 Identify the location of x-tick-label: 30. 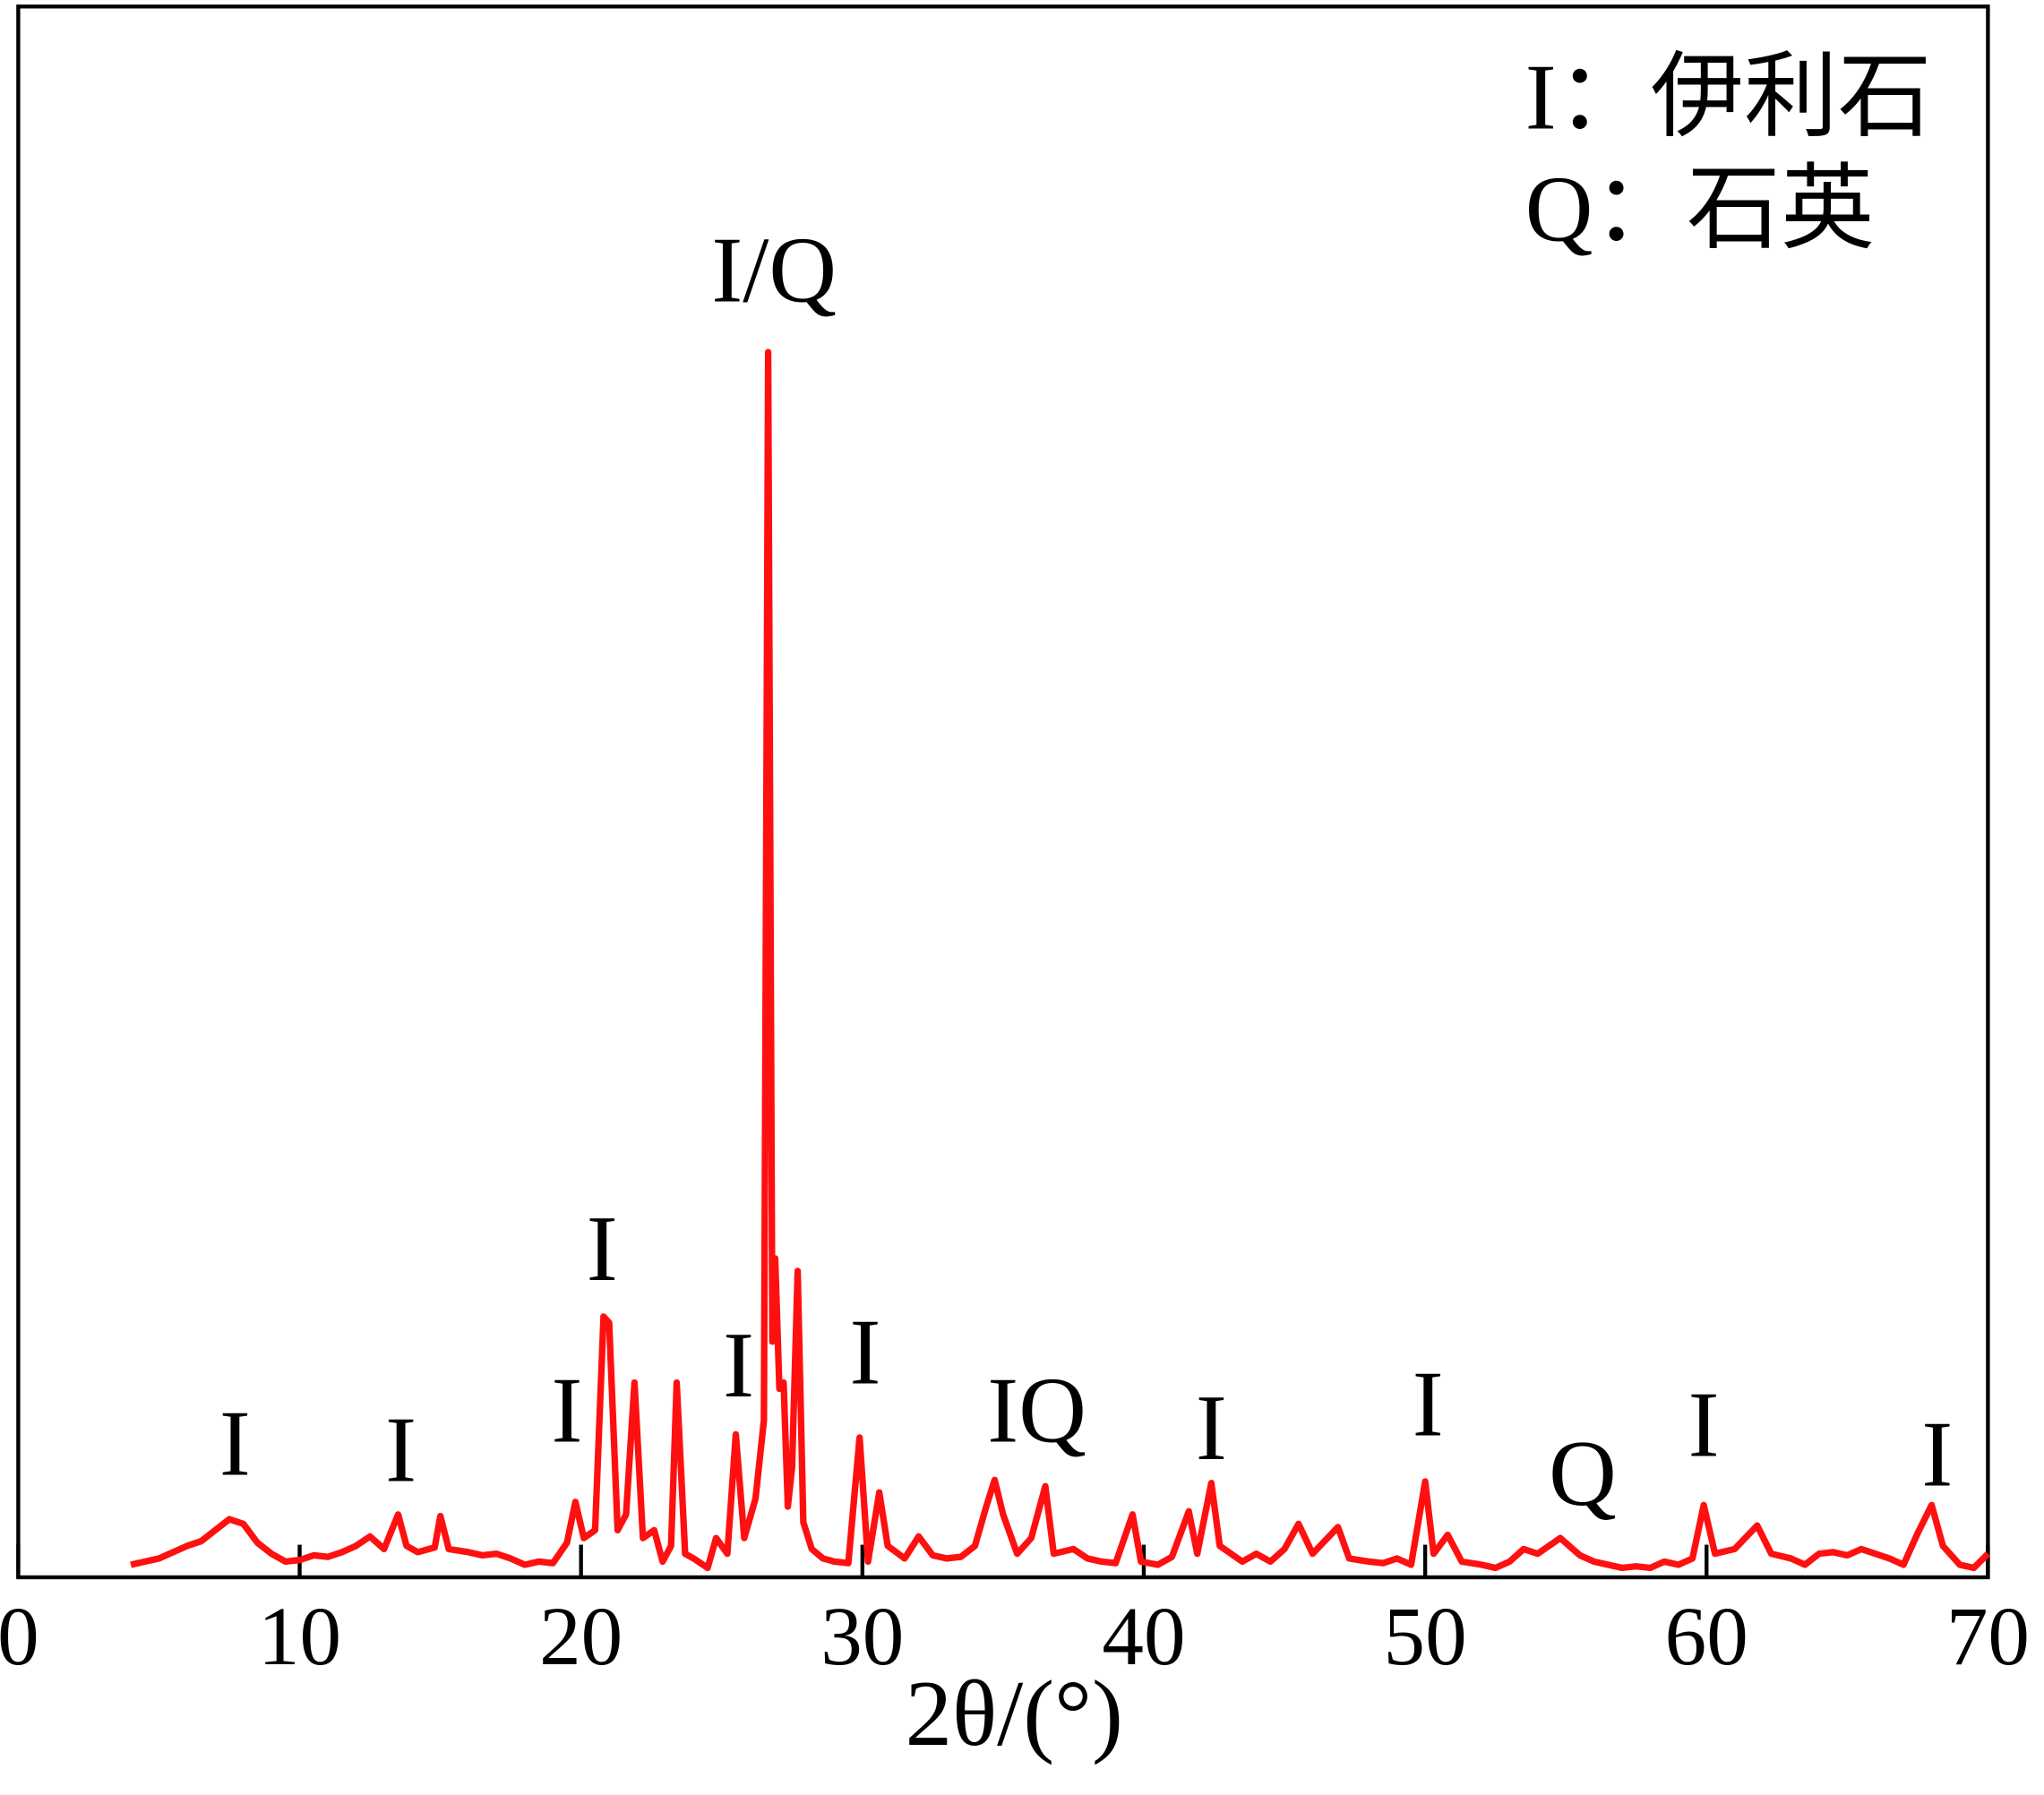
(862, 1637).